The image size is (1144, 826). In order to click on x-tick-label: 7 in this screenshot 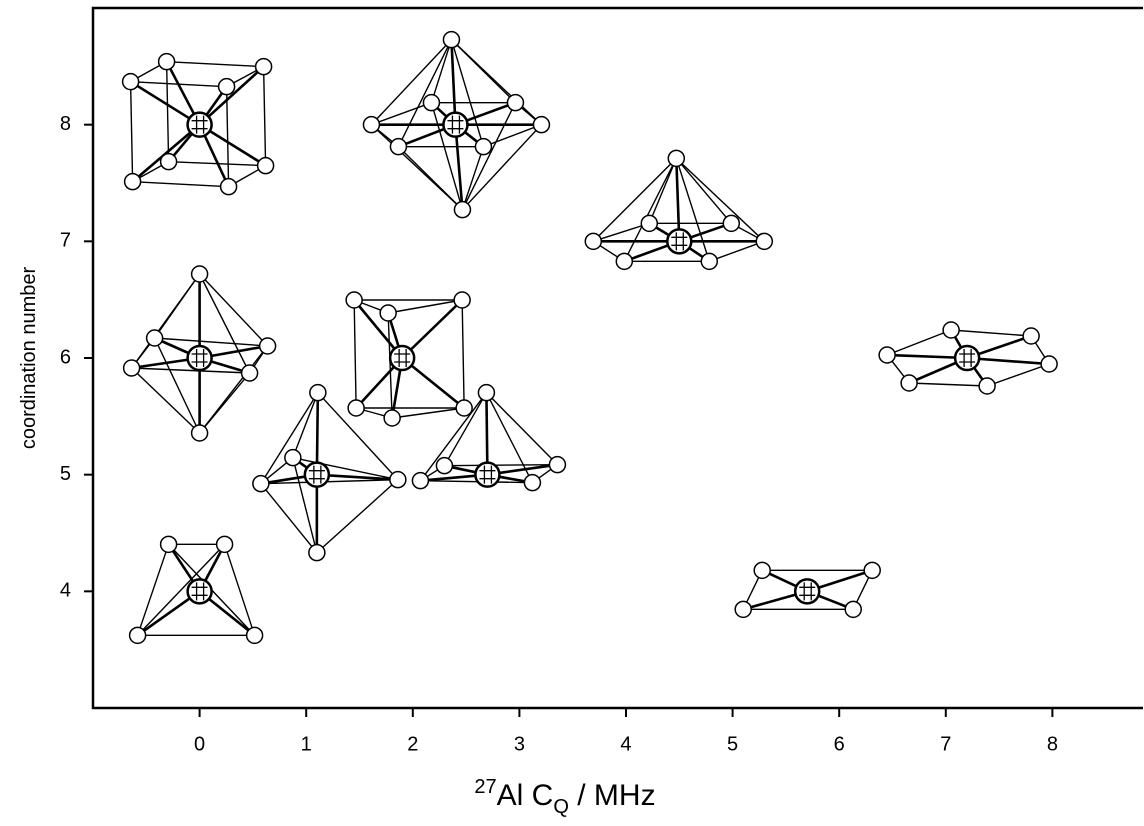, I will do `click(945, 744)`.